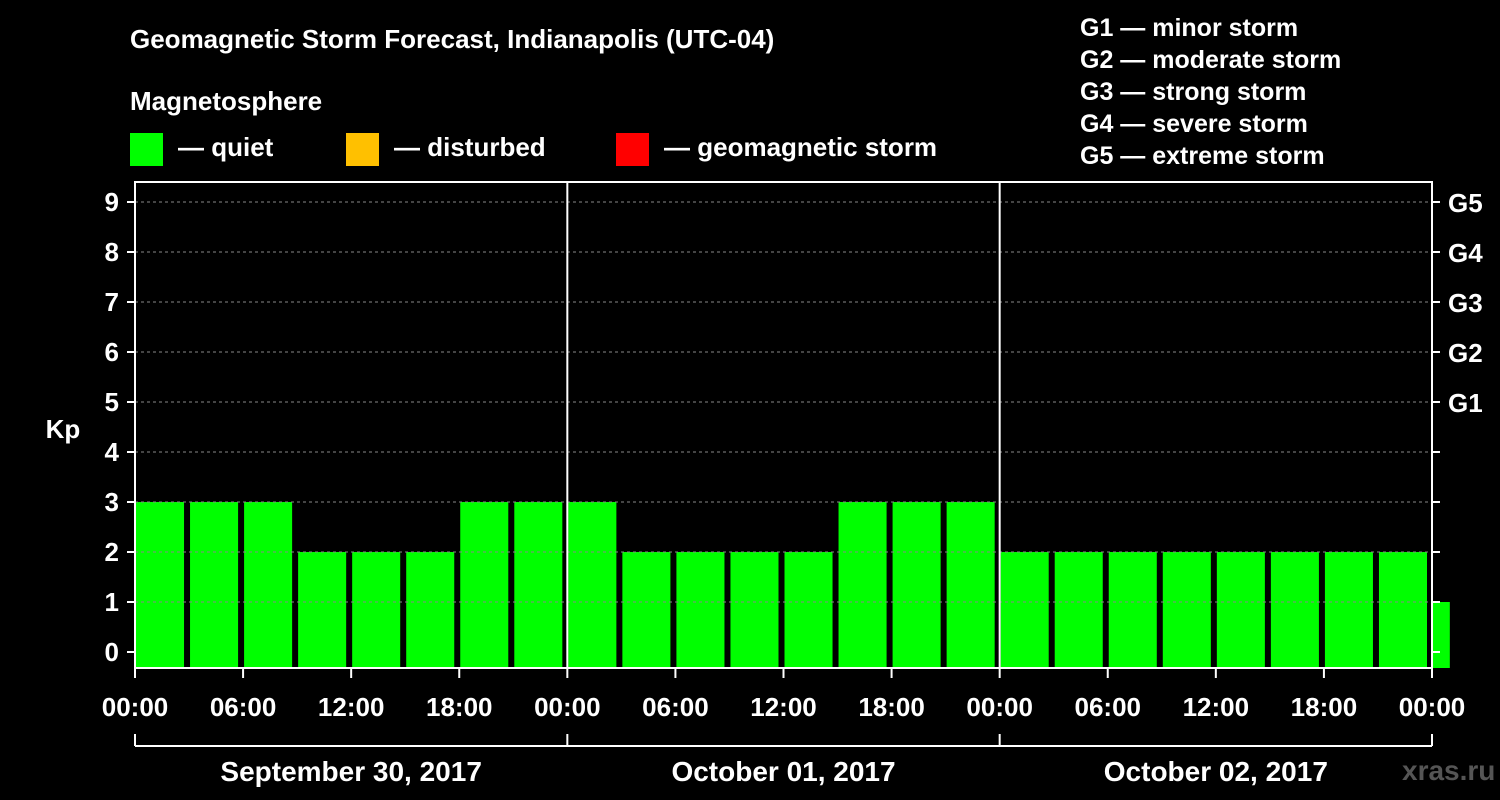 This screenshot has height=800, width=1500. What do you see at coordinates (112, 652) in the screenshot?
I see `y-tick-label: 0` at bounding box center [112, 652].